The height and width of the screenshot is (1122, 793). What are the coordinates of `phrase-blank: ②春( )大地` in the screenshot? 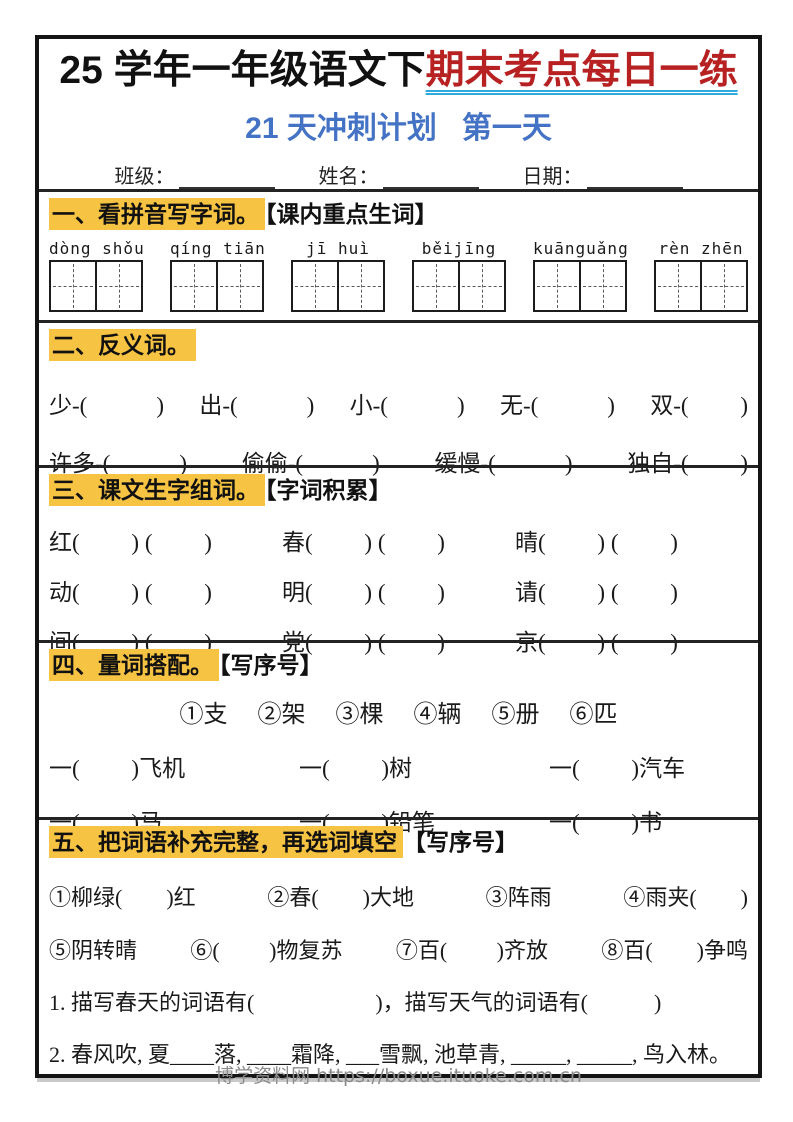 It's located at (340, 898).